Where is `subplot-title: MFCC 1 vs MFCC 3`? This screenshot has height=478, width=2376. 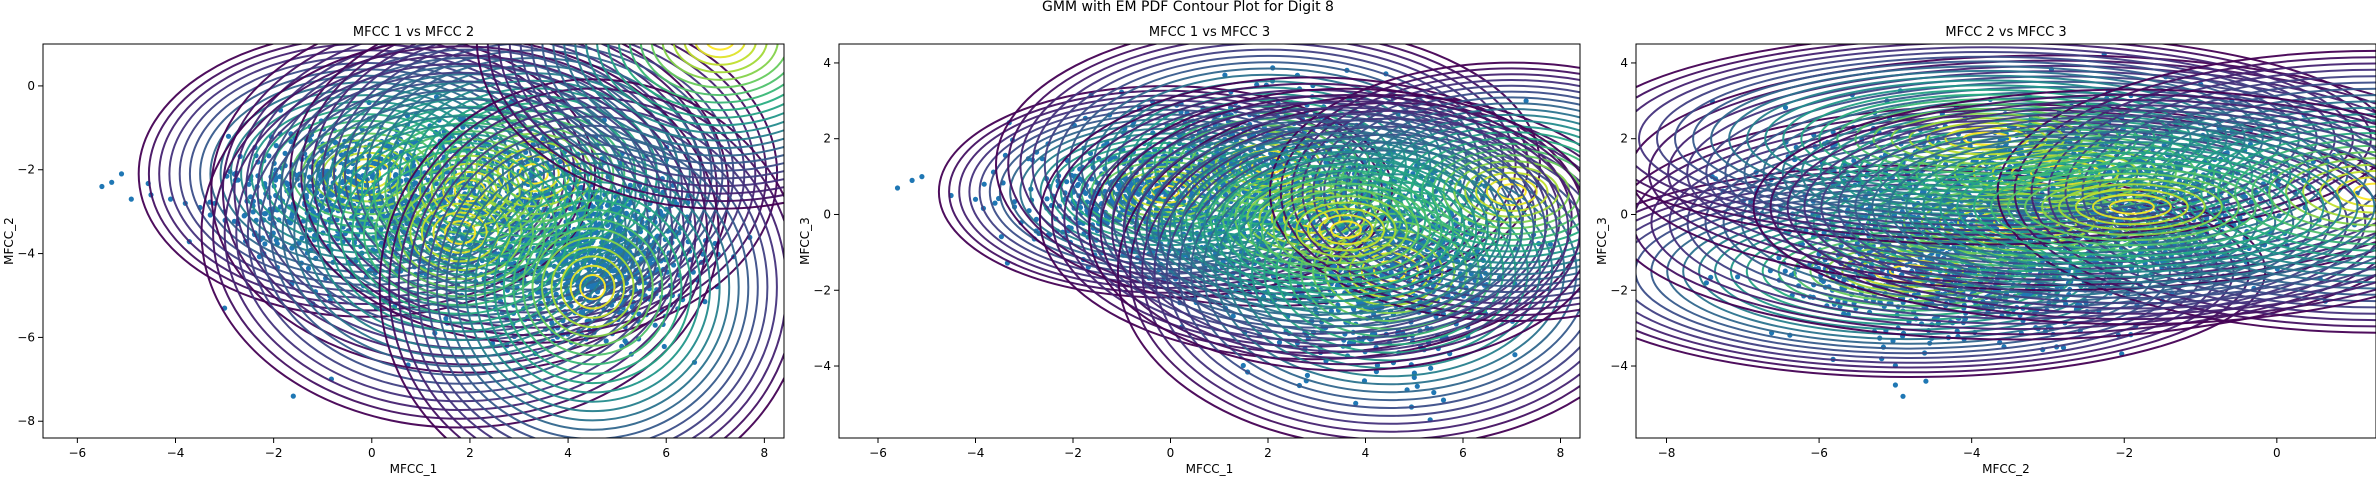
subplot-title: MFCC 1 vs MFCC 3 is located at coordinates (1209, 32).